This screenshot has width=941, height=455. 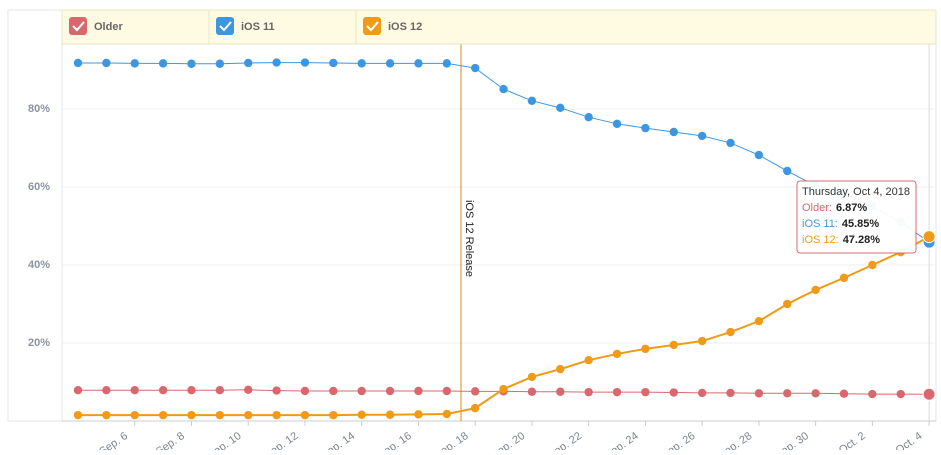 I want to click on legend-label: iOS 11, so click(x=258, y=27).